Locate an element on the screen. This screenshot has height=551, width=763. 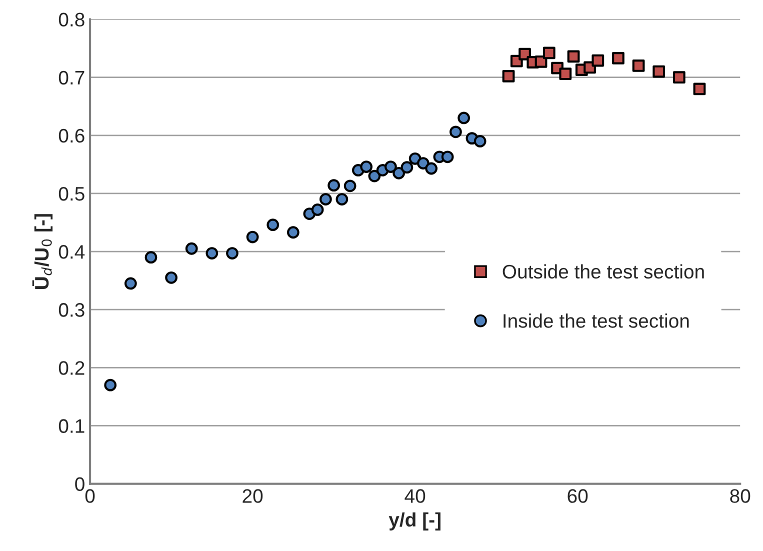
y-tick-label: 0.1 is located at coordinates (71, 426).